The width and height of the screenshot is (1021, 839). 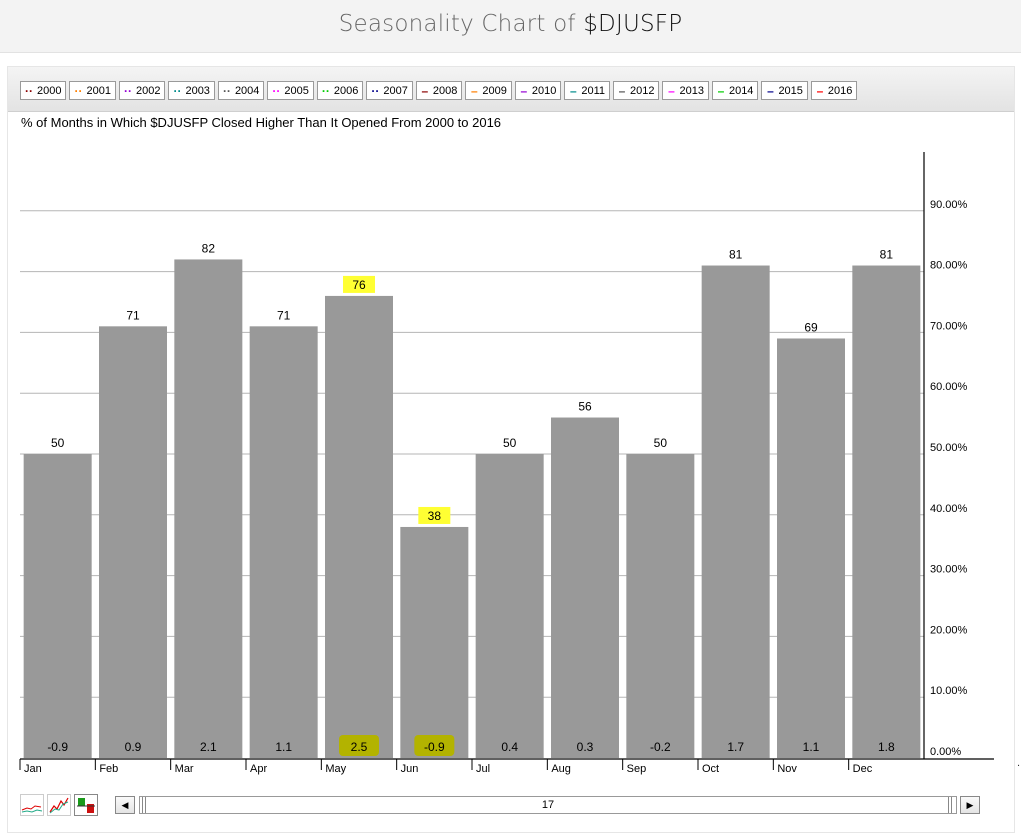 What do you see at coordinates (710, 769) in the screenshot?
I see `x-tick-label: Oct` at bounding box center [710, 769].